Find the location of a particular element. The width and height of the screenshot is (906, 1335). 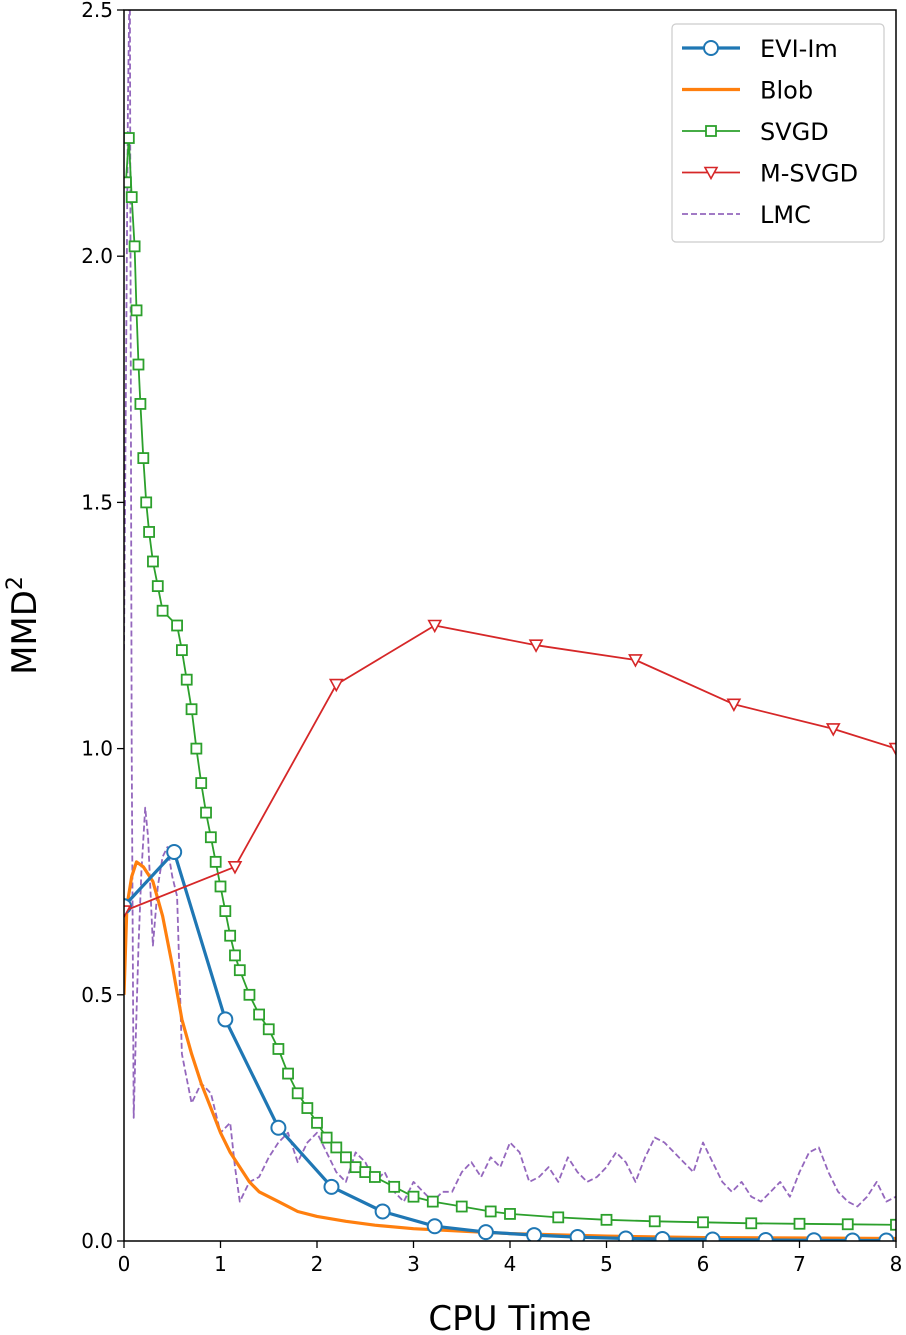

x-axis-title: CPU Time is located at coordinates (509, 1317).